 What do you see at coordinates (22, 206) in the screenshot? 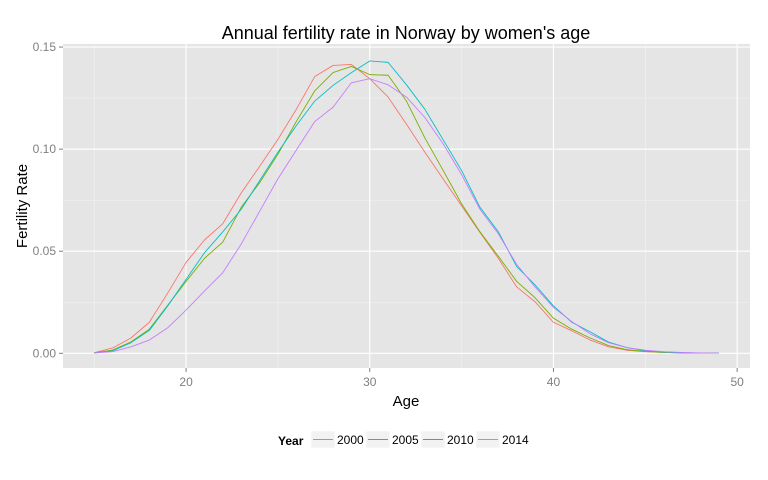
I see `y-axis-title: Fertility Rate` at bounding box center [22, 206].